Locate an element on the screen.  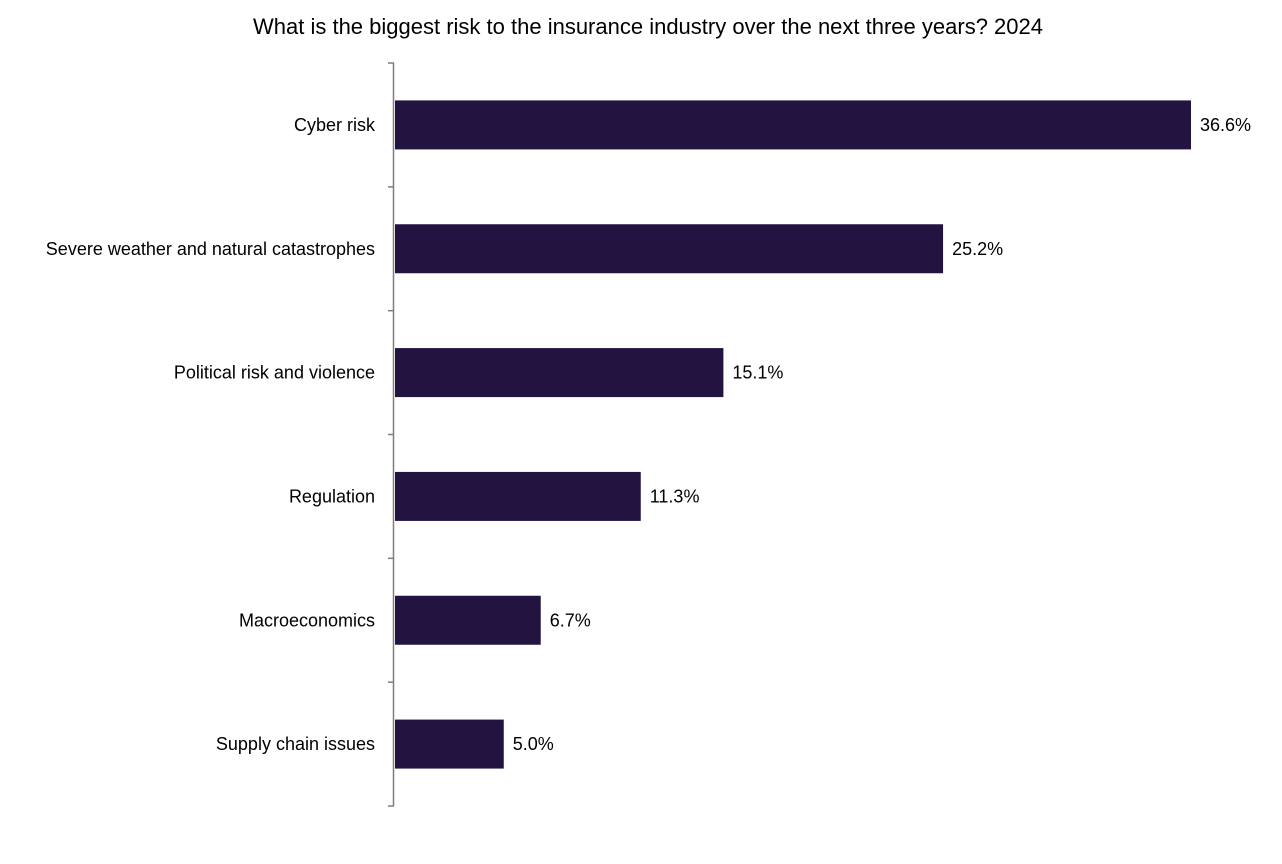
data-label: 6.7% is located at coordinates (570, 620).